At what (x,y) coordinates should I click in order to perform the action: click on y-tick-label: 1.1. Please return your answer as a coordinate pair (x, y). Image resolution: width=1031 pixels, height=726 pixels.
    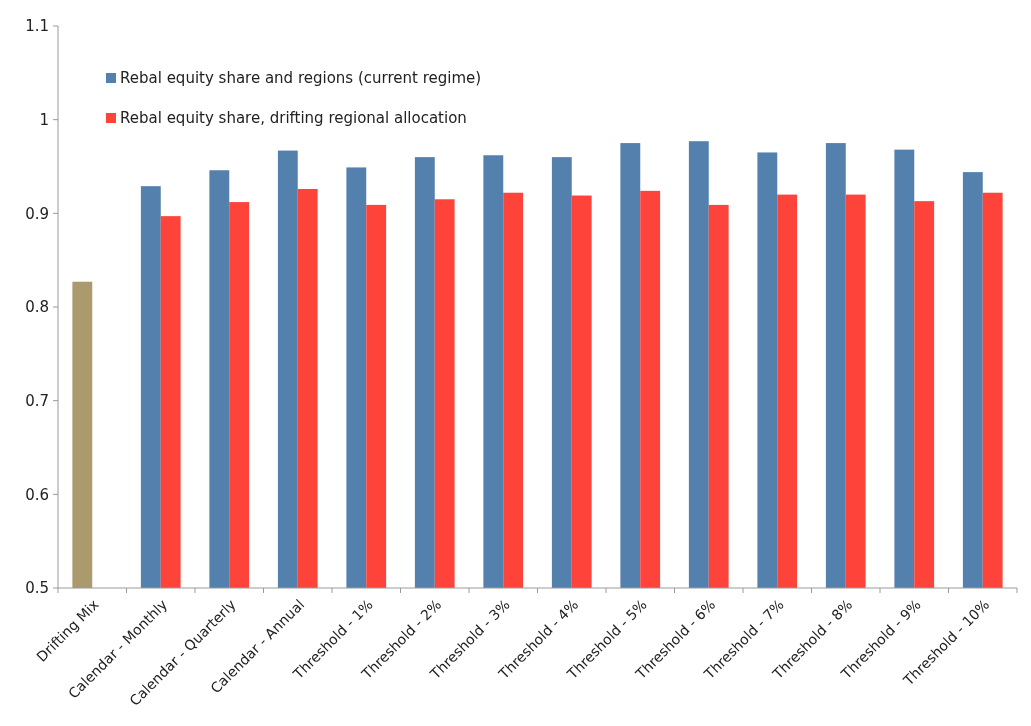
    Looking at the image, I should click on (37, 26).